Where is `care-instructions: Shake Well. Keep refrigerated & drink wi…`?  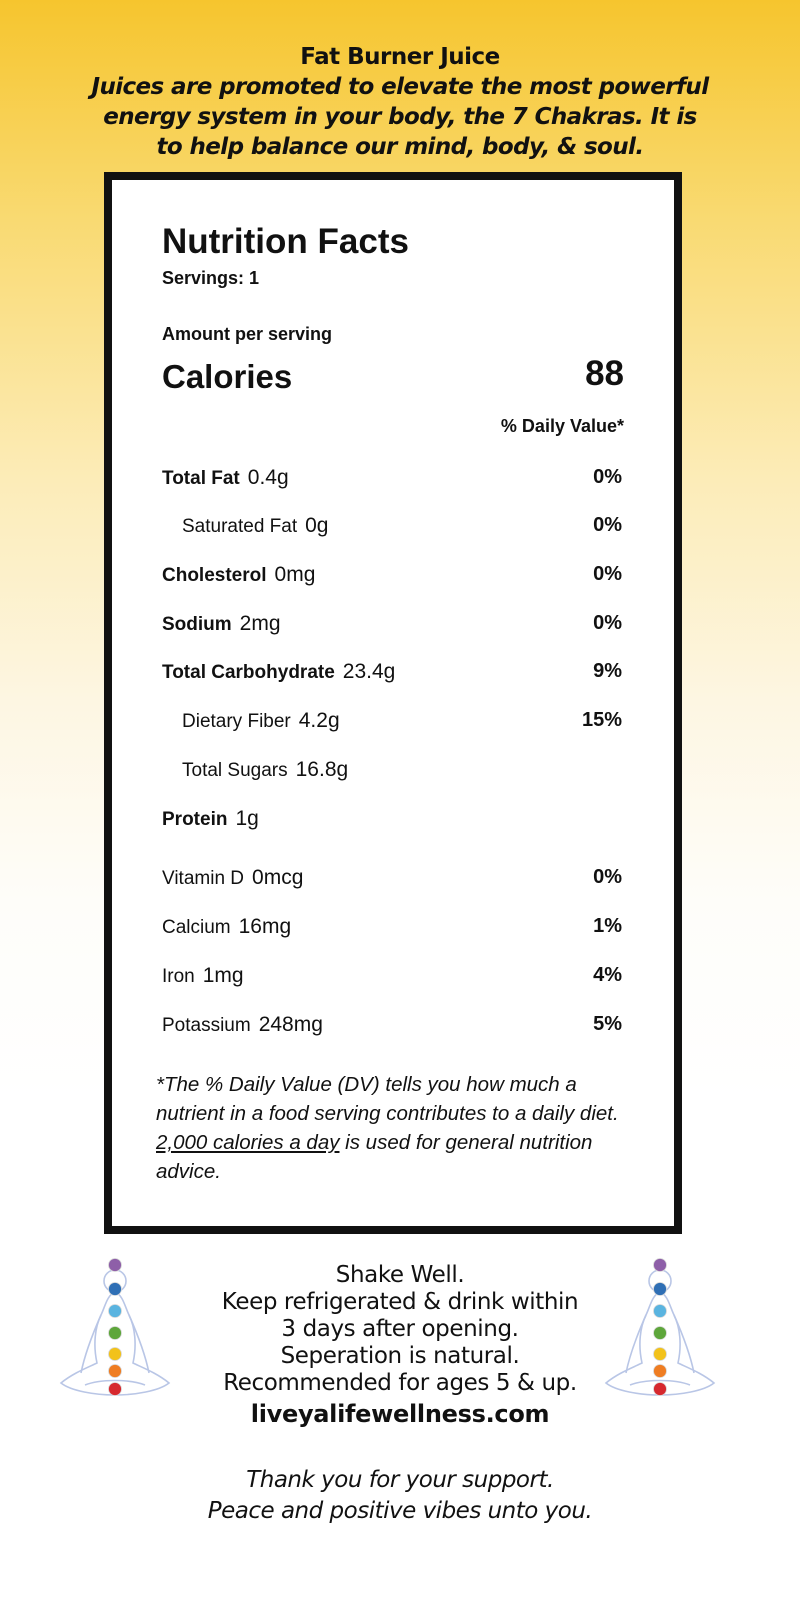 care-instructions: Shake Well. Keep refrigerated & drink wi… is located at coordinates (400, 1345).